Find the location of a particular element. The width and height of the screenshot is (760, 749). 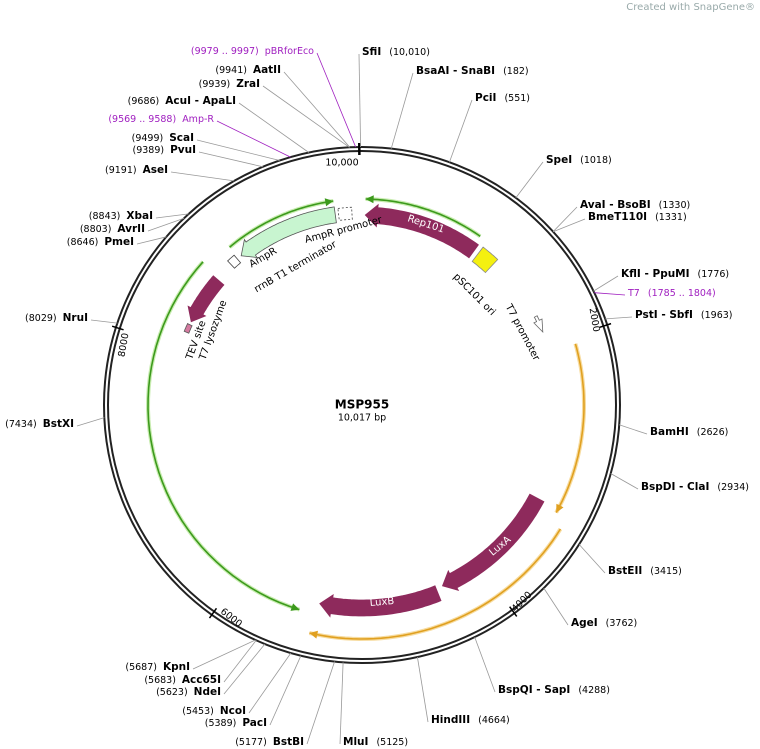

site-label: (5453) NcoI is located at coordinates (214, 711).